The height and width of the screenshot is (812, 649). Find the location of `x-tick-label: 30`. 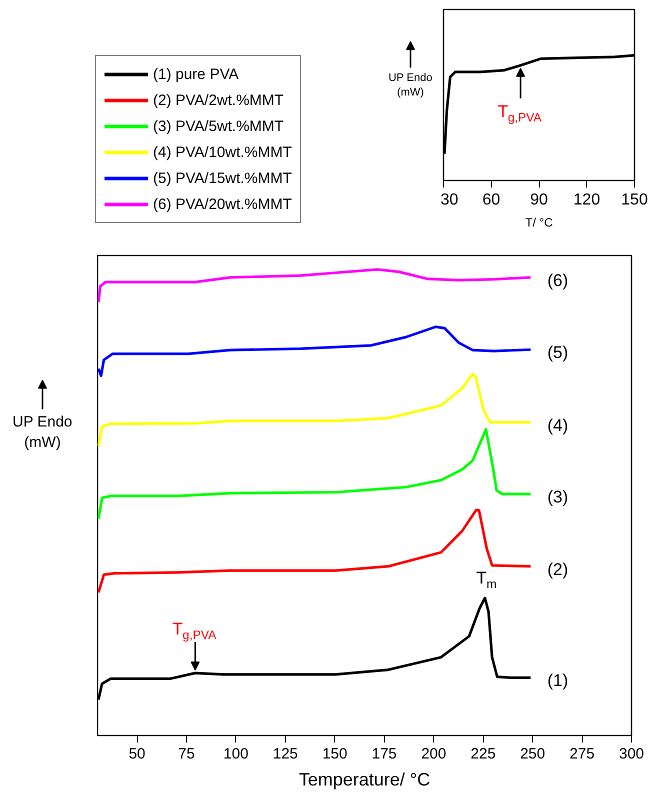

x-tick-label: 30 is located at coordinates (449, 200).